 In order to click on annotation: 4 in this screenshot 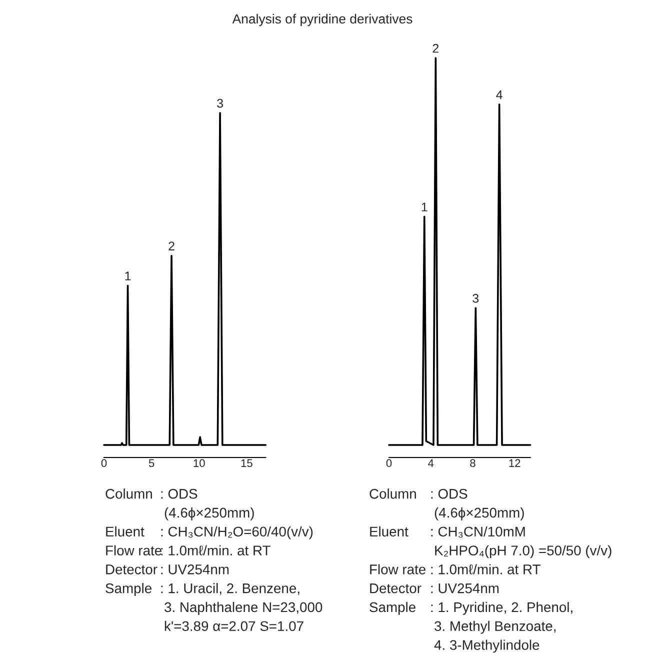, I will do `click(499, 95)`.